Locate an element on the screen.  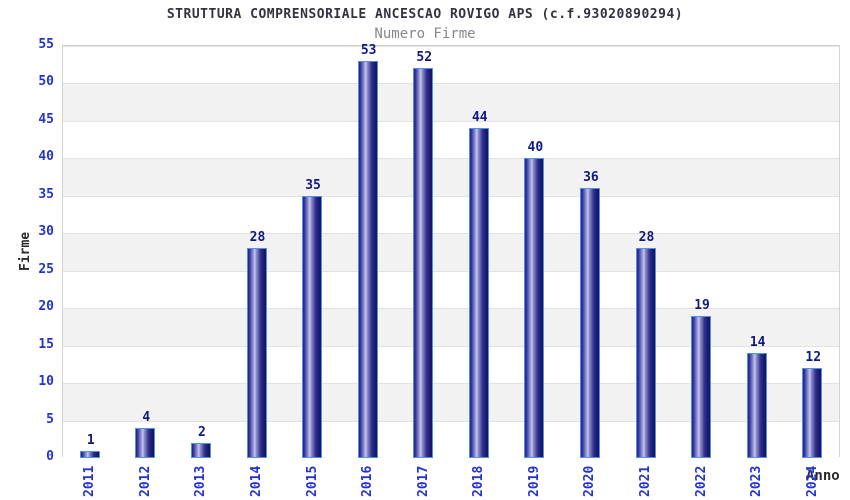
bar-value-label: 52 is located at coordinates (424, 58).